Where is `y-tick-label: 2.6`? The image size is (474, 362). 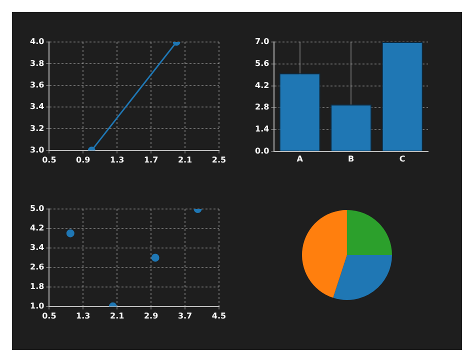
y-tick-label: 2.6 is located at coordinates (37, 267).